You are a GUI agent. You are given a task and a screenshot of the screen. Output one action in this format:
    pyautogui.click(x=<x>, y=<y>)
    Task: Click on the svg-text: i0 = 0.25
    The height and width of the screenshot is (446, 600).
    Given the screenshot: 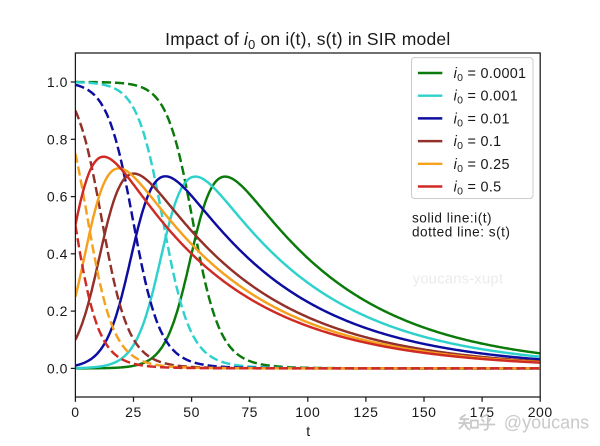 What is the action you would take?
    pyautogui.click(x=482, y=166)
    